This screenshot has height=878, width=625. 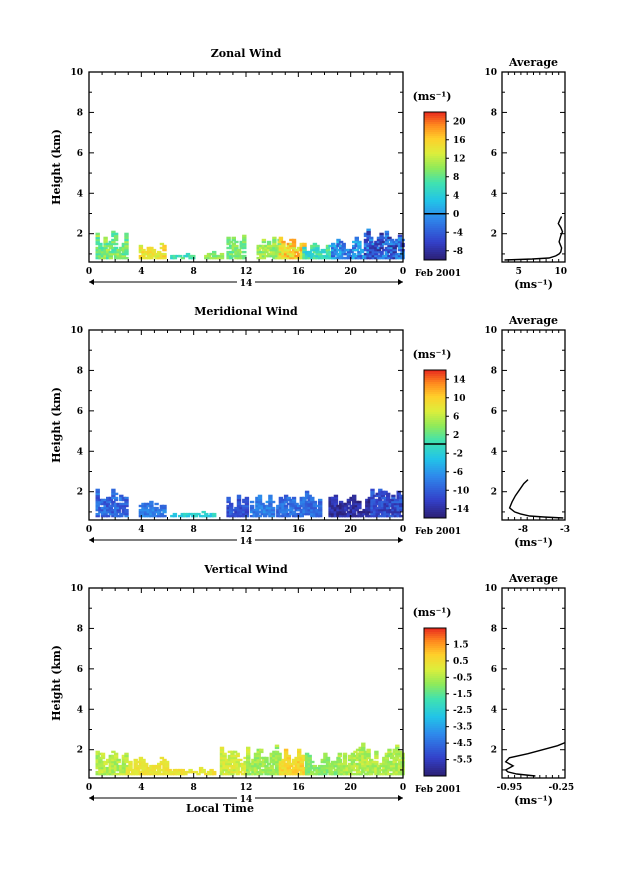 I want to click on day-label: 14, so click(x=246, y=542).